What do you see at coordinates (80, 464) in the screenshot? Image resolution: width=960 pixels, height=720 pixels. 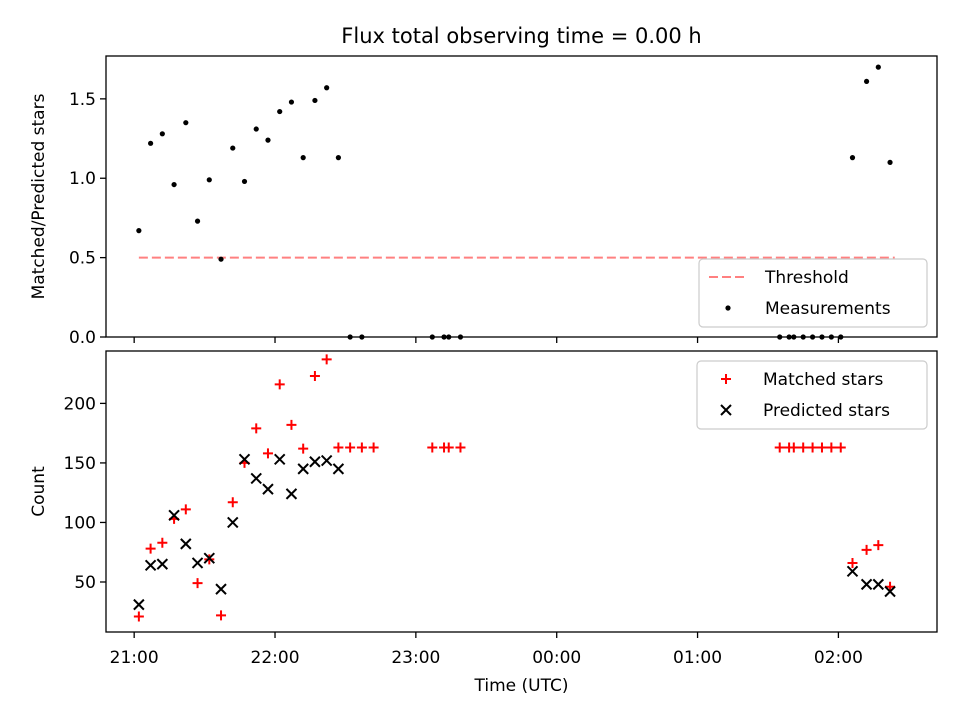 I see `y-tick-label: 150` at bounding box center [80, 464].